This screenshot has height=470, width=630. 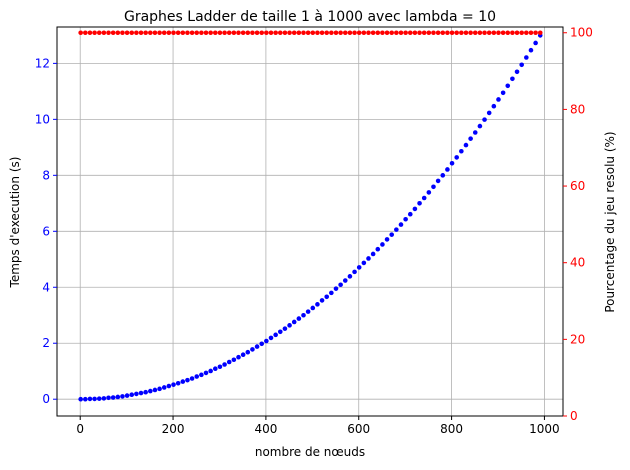 I want to click on y-axis-left-label: Temps d'execution (s), so click(x=15, y=223).